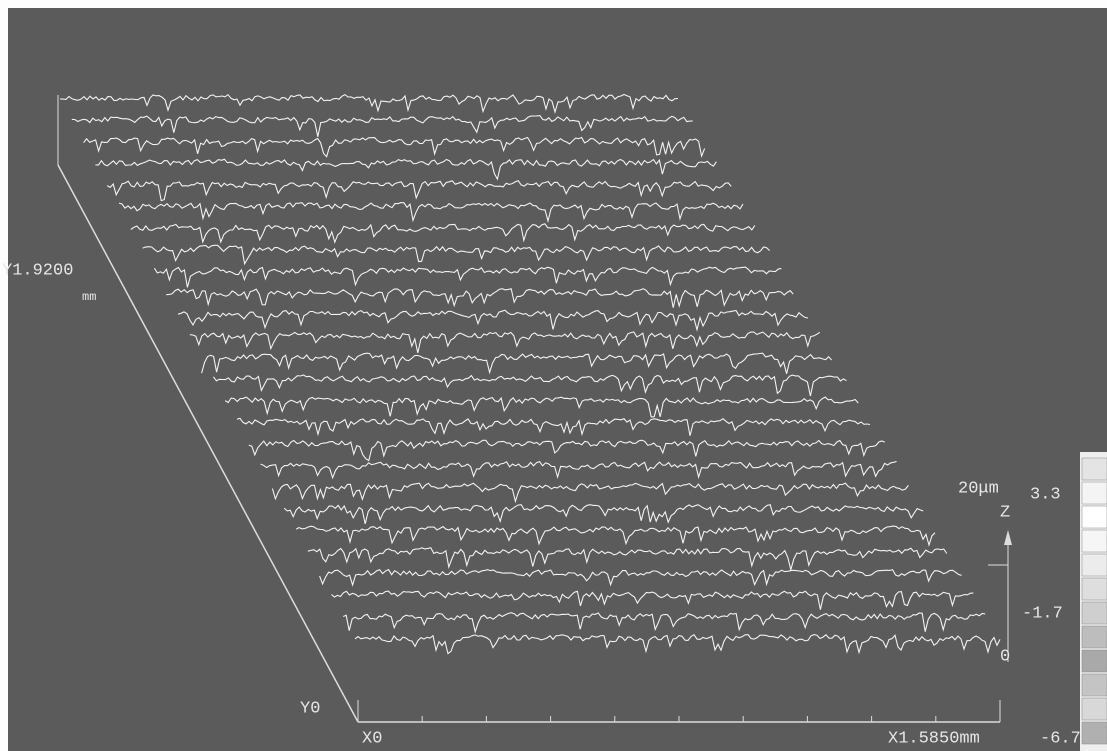 The height and width of the screenshot is (751, 1107). Describe the element at coordinates (1005, 656) in the screenshot. I see `z-zero-label: 0` at that location.